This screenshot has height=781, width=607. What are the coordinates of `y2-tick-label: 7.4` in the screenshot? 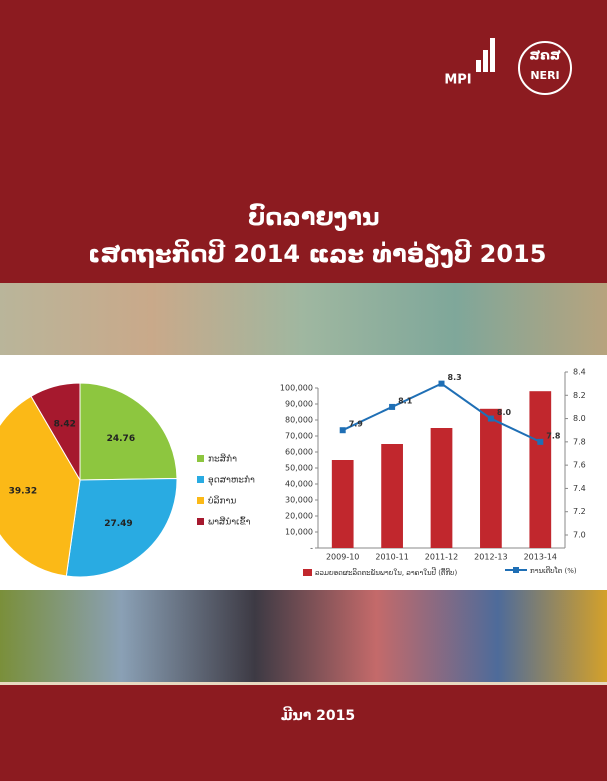 It's located at (579, 488).